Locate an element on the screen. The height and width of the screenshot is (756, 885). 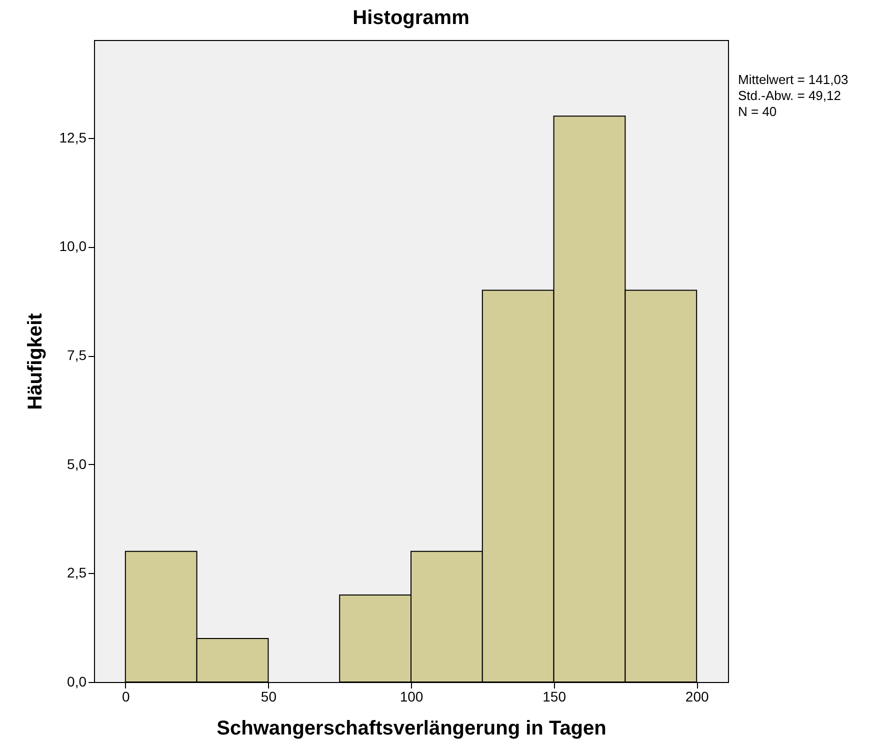
y-axis-title: Häufigkeit is located at coordinates (35, 361).